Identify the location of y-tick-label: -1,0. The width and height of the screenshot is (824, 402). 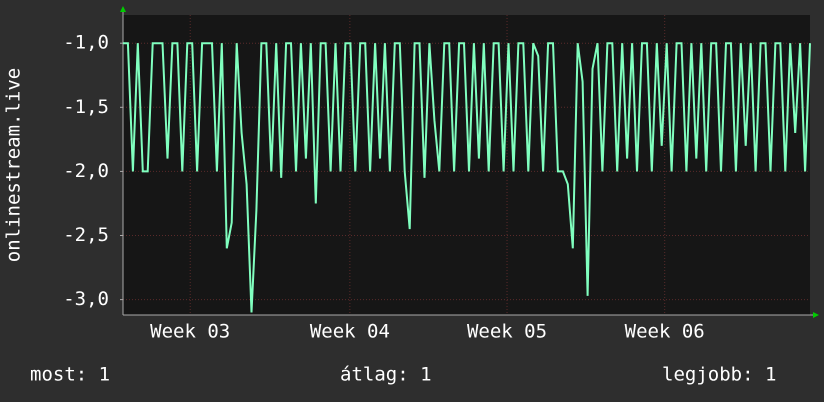
(86, 43).